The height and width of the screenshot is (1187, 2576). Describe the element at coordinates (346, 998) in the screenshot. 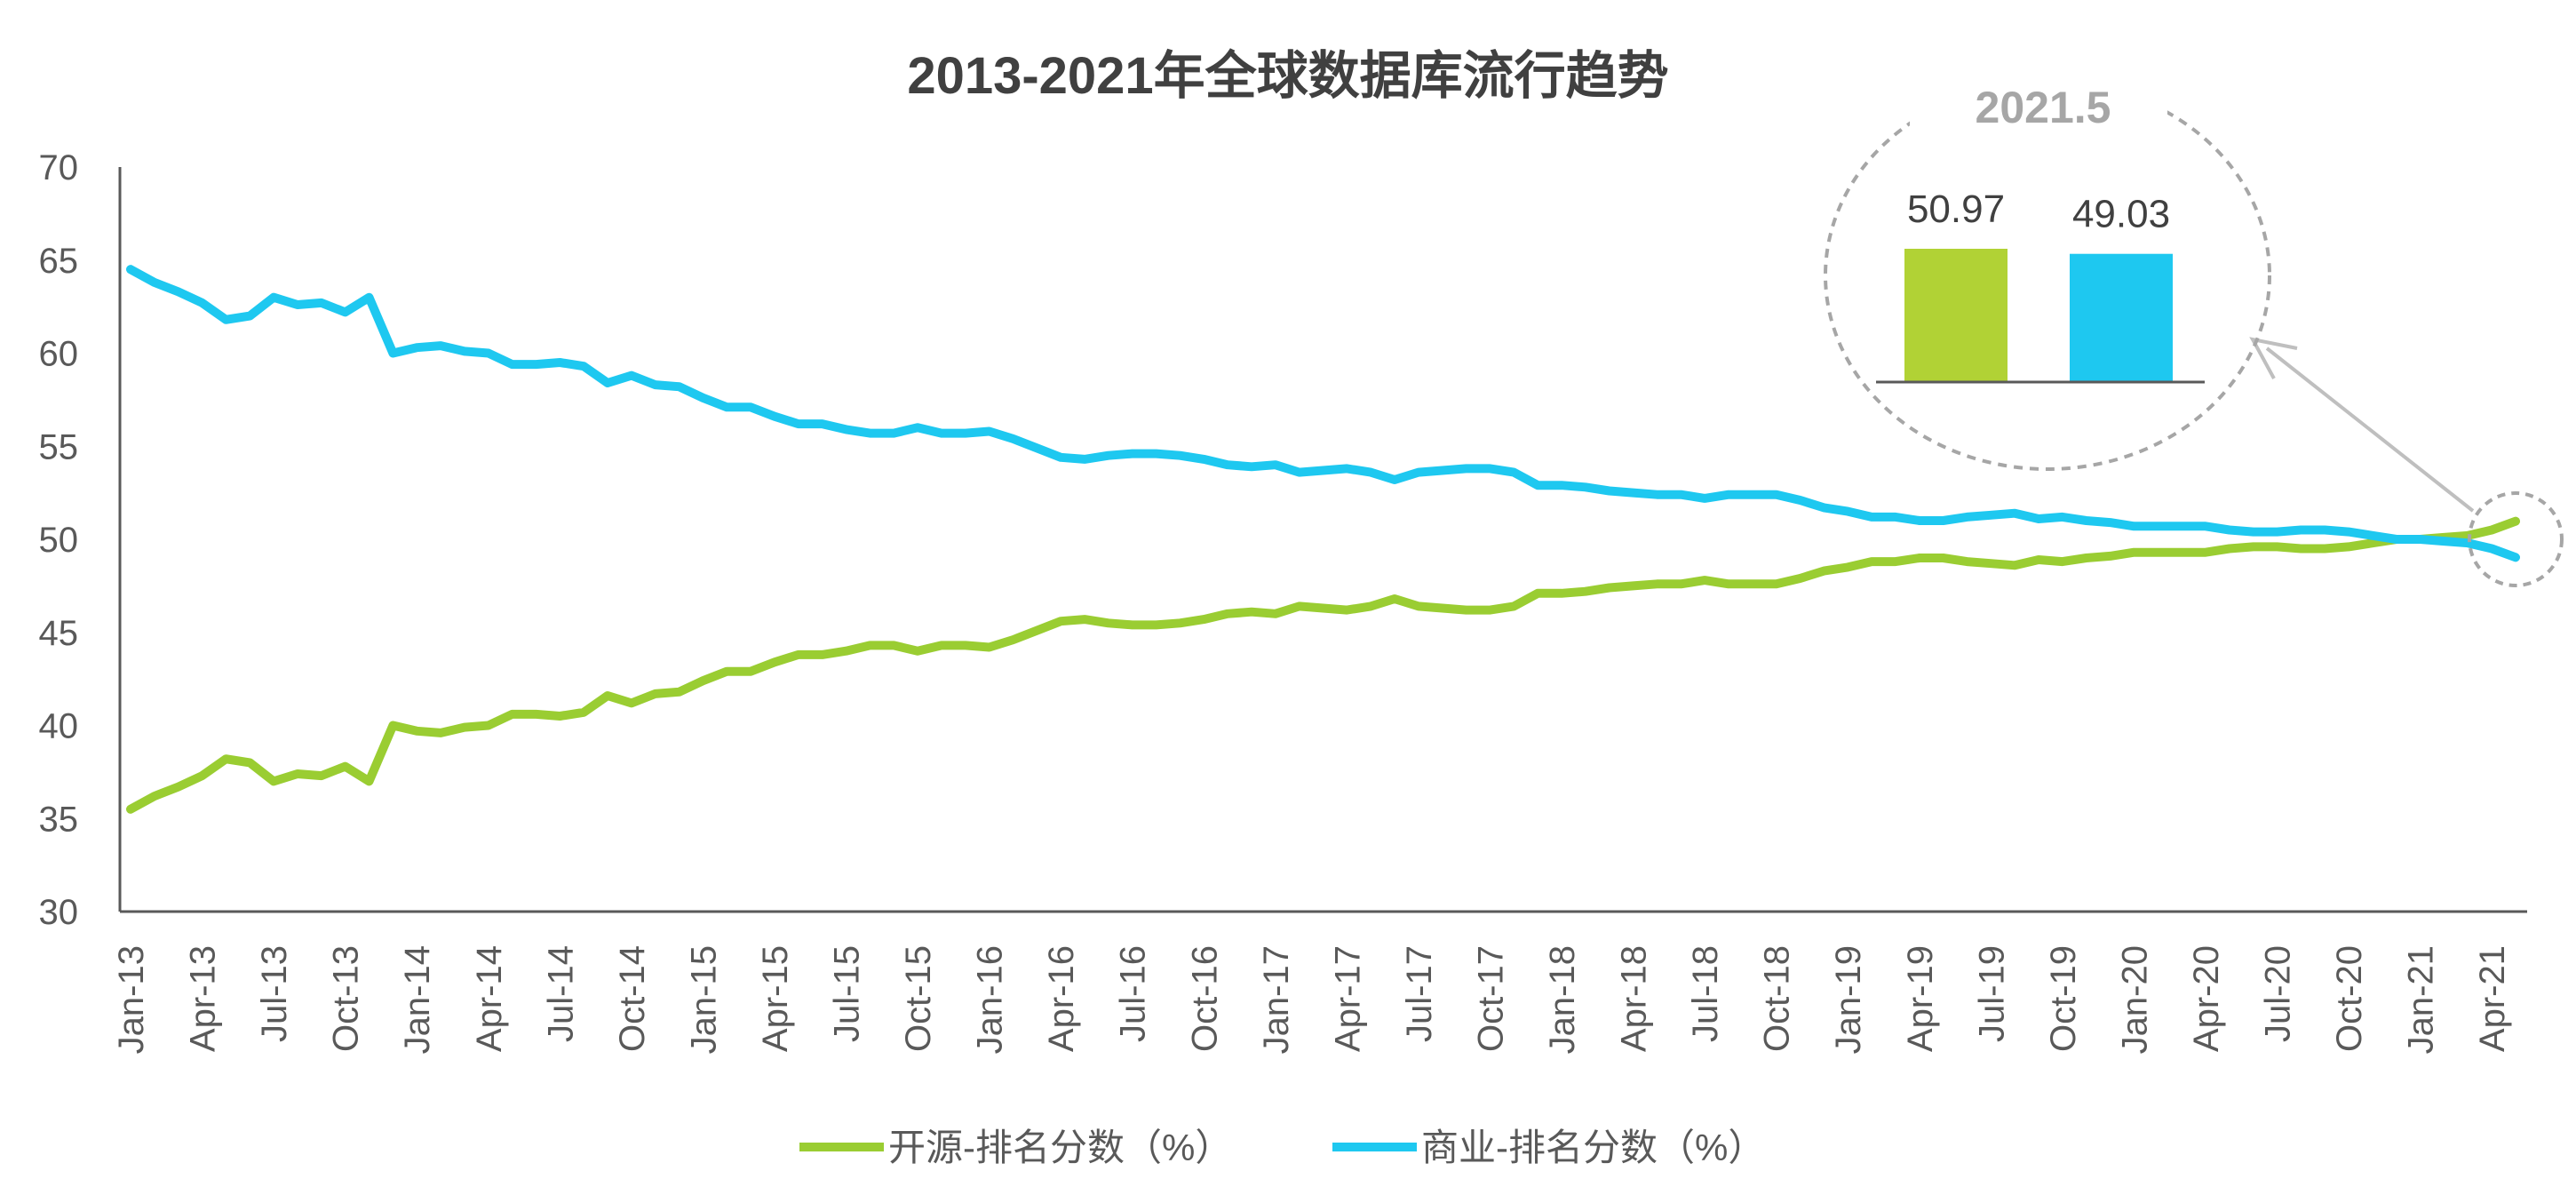

I see `x-tick-label: Oct-13` at that location.